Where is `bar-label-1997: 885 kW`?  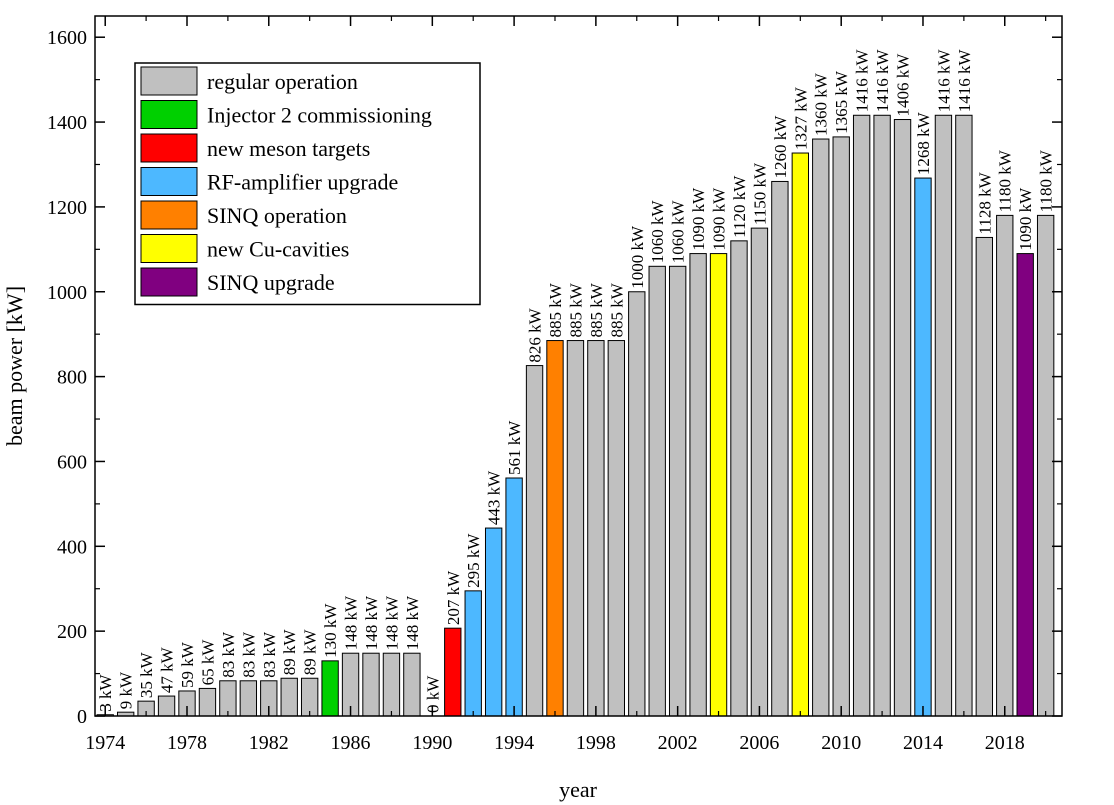 bar-label-1997: 885 kW is located at coordinates (575, 309).